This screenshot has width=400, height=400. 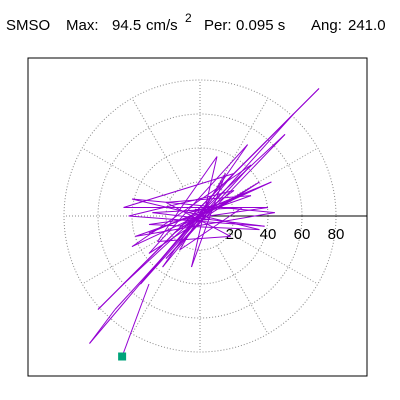 I want to click on max-point-marker, so click(x=134, y=322).